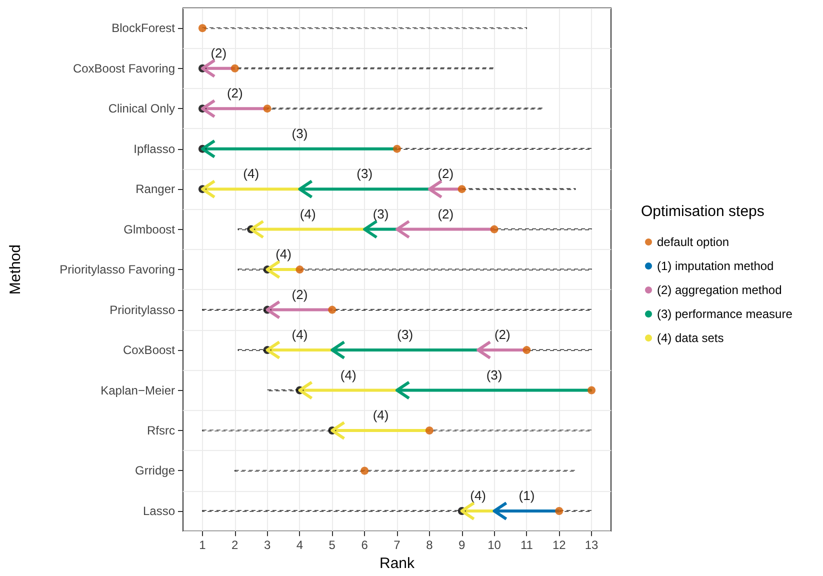 This screenshot has width=823, height=576. I want to click on y-tick-label: Kaplan−Meier, so click(137, 390).